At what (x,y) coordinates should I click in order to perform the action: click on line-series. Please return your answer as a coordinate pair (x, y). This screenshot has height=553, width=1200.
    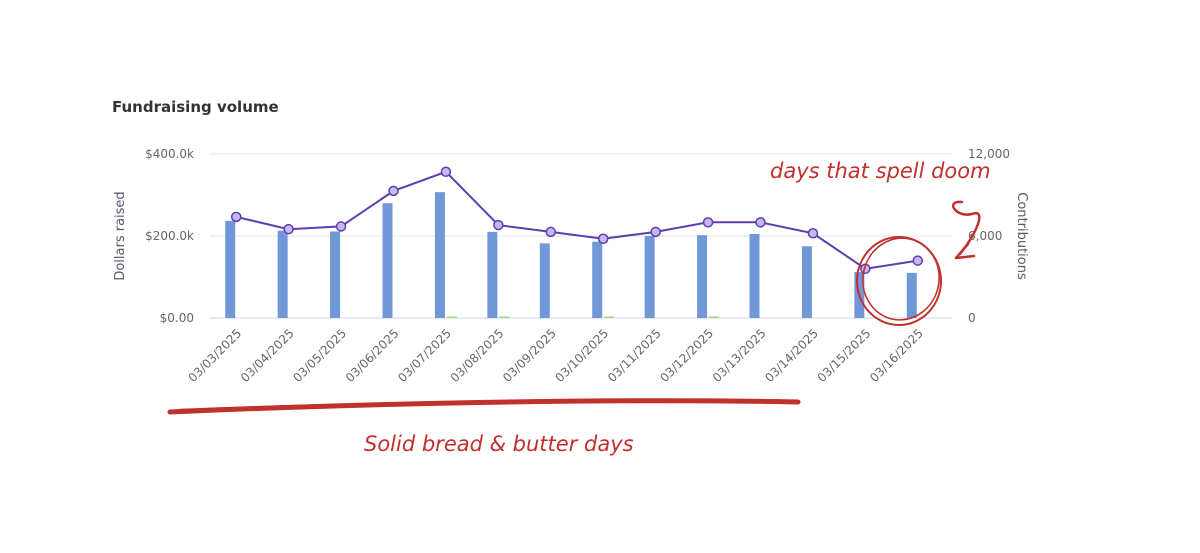
    Looking at the image, I should click on (576, 220).